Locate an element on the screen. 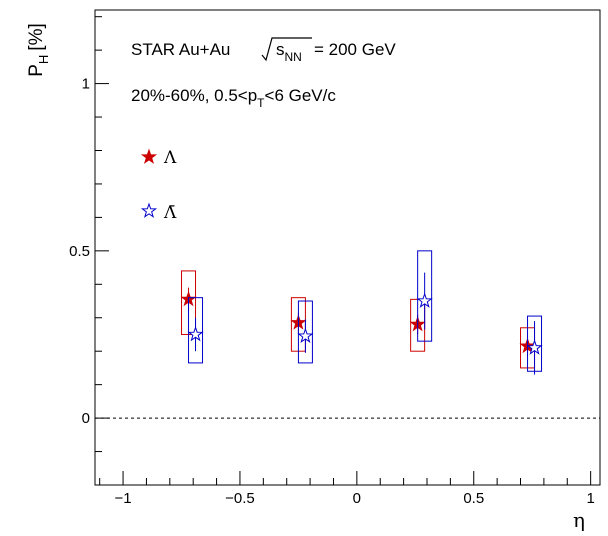  x-tick-label: 0.5 is located at coordinates (473, 498).